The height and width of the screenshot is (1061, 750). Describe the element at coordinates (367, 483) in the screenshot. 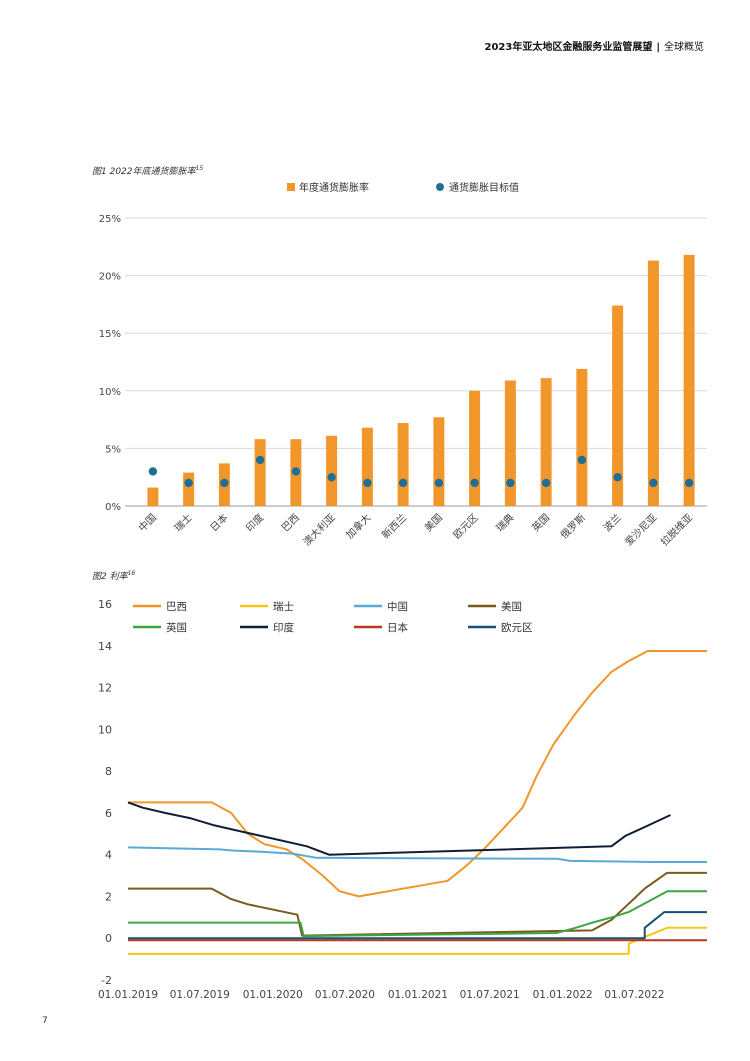

I see `target-dot-加拿大` at that location.